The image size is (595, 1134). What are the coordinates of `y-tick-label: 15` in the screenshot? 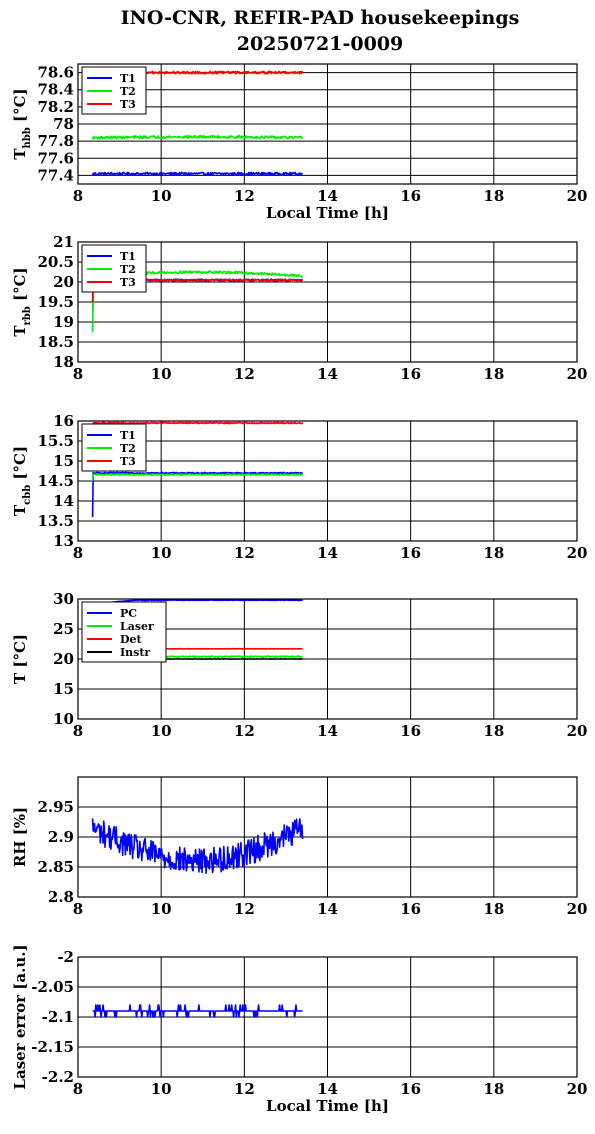 It's located at (63, 689).